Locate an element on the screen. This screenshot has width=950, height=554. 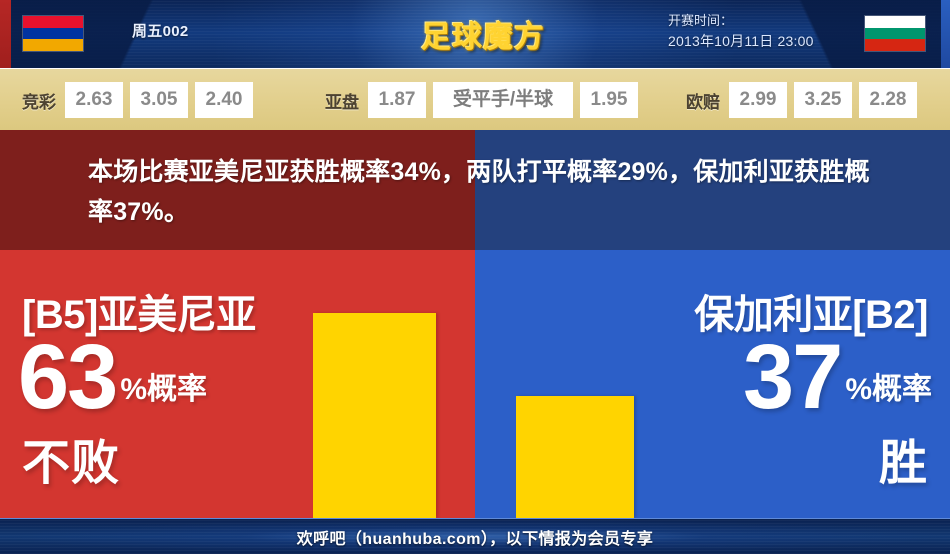
odds-group-asian-handicap: 亚盘 1.87 受平手/半球 1.95 is located at coordinates (485, 100).